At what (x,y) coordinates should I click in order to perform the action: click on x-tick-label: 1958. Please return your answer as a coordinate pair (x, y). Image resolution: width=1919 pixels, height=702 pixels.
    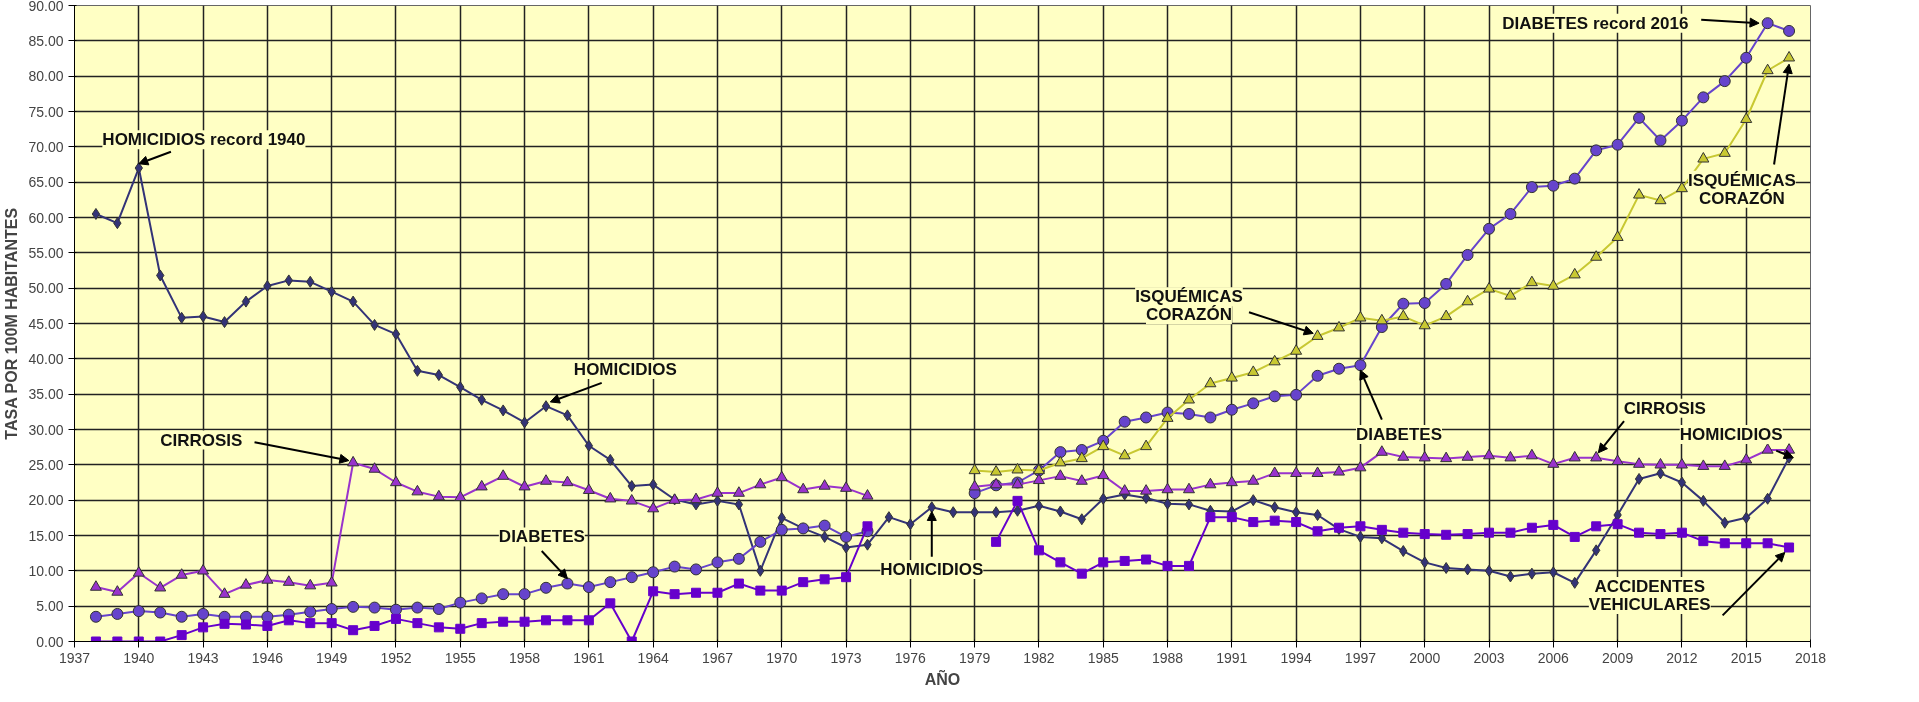
    Looking at the image, I should click on (525, 657).